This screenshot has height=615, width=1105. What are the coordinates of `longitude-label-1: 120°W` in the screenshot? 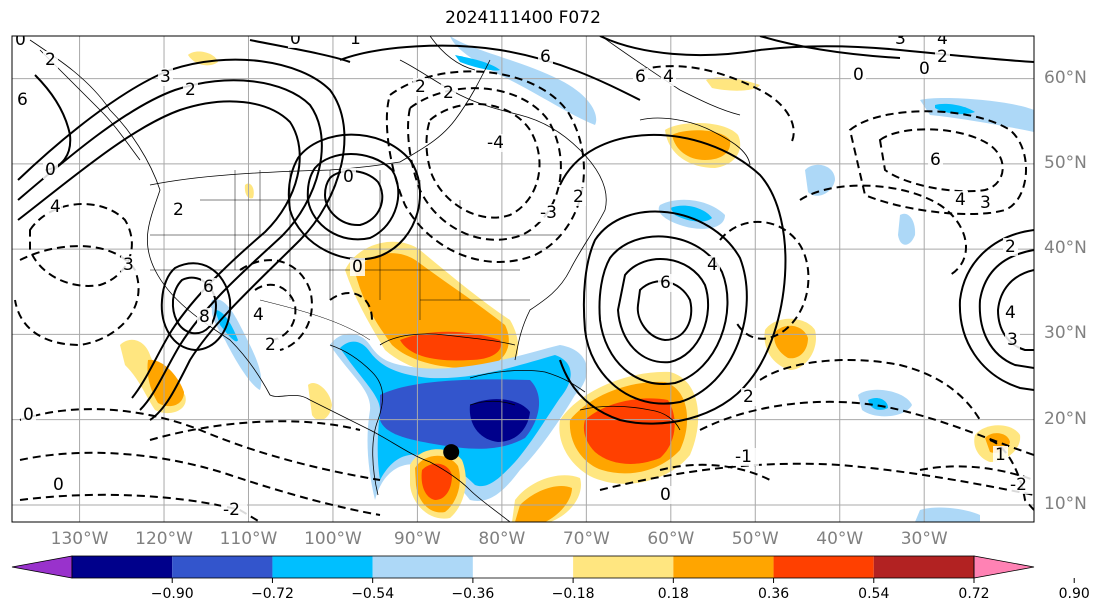 It's located at (164, 539).